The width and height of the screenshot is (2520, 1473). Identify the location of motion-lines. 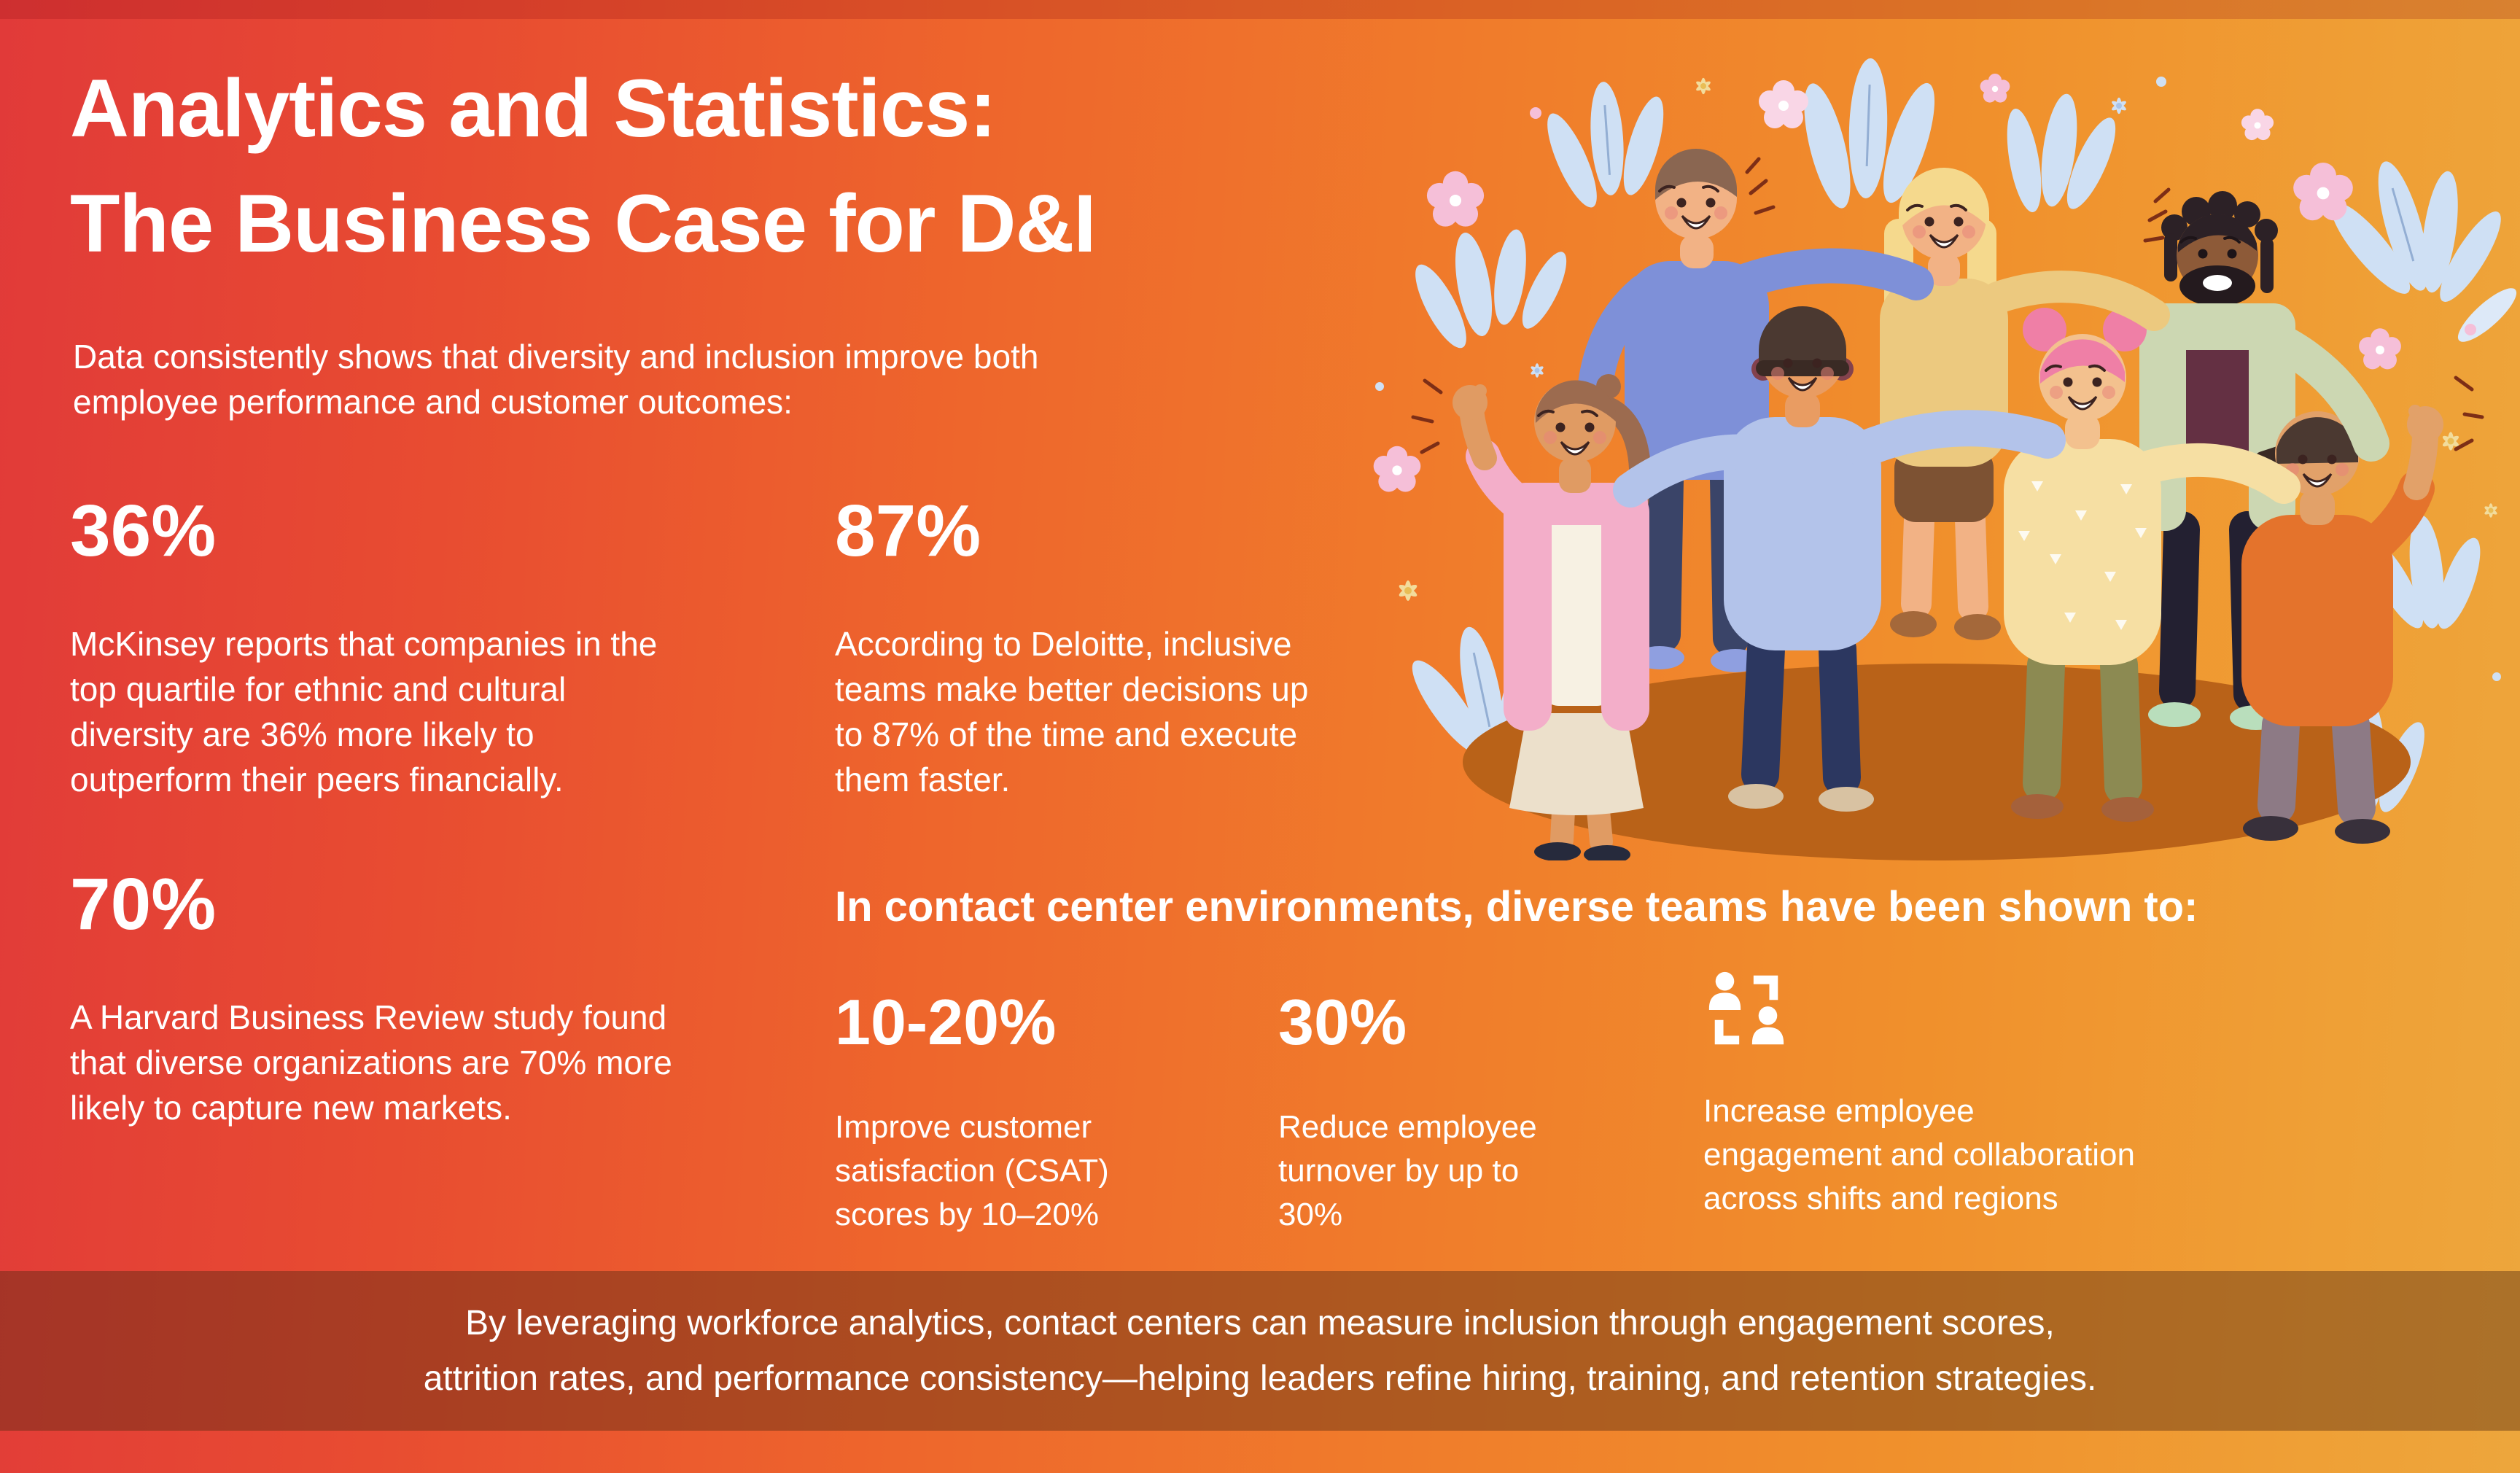
(1947, 305).